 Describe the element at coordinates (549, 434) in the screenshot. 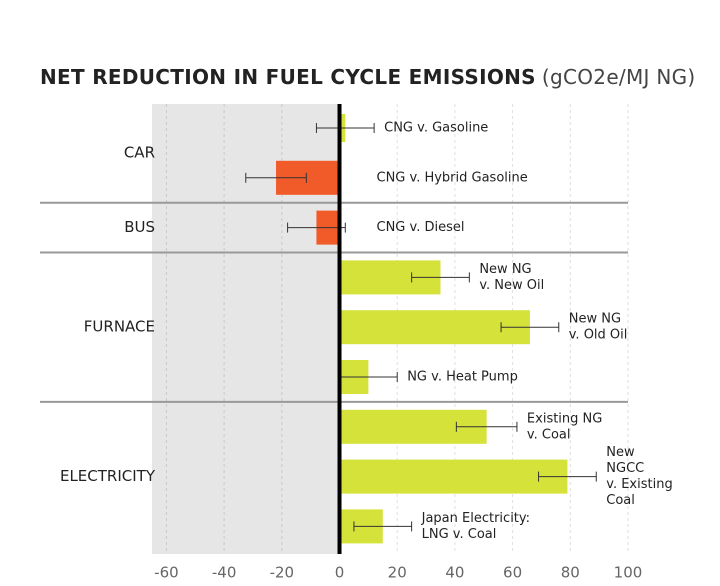

I see `bar-label: v. Coal` at that location.